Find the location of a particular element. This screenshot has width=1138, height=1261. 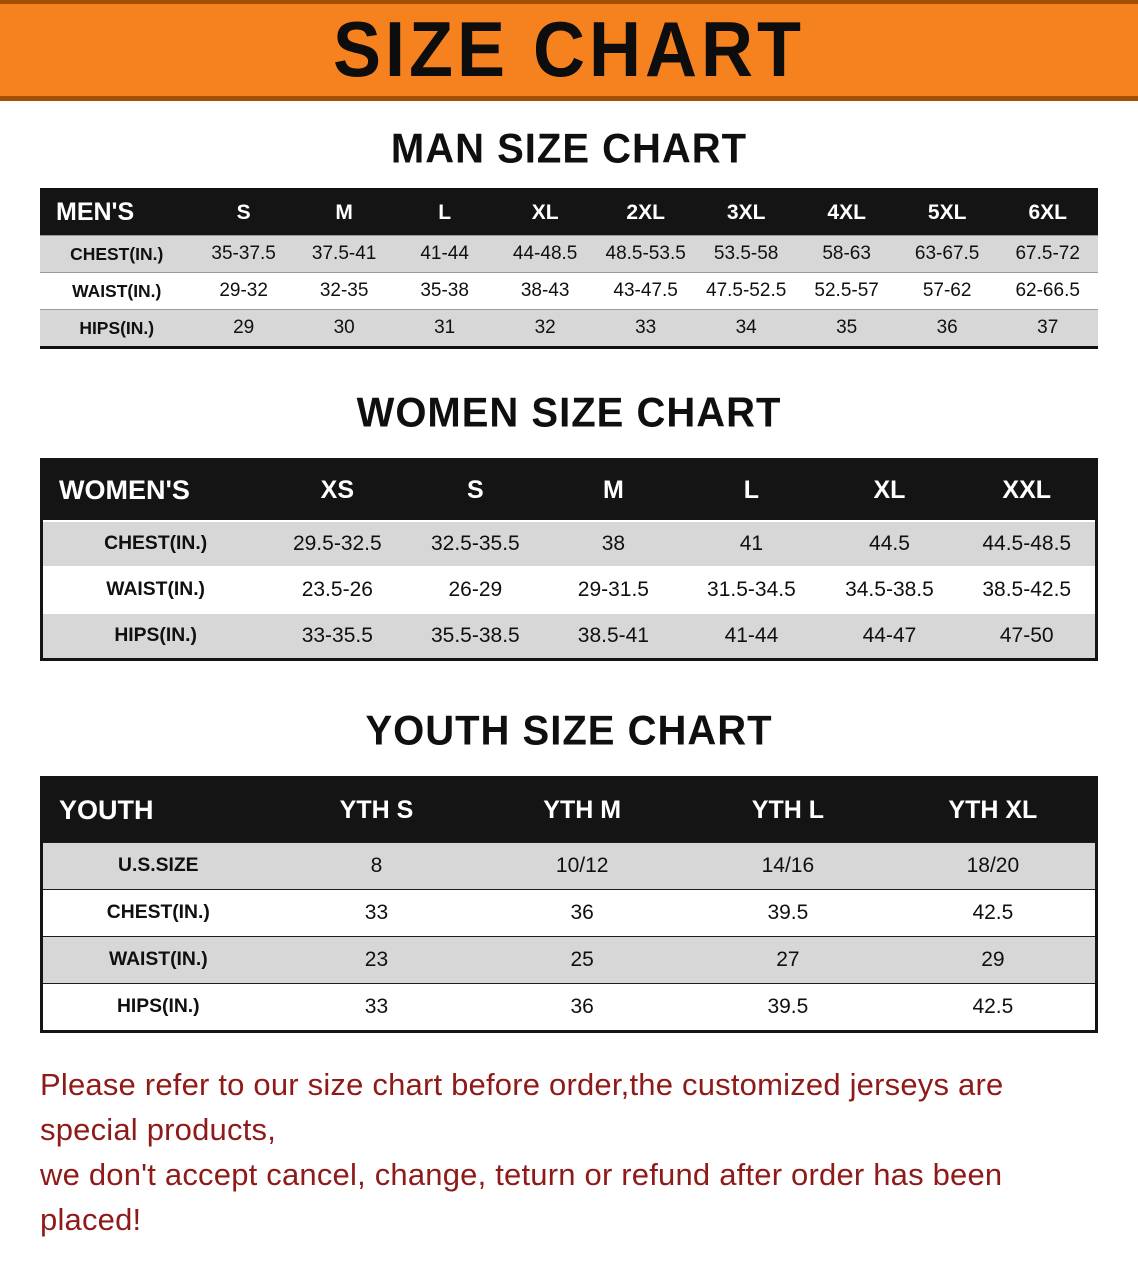

size-value-cell: 44.5-48.5 is located at coordinates (1027, 543).